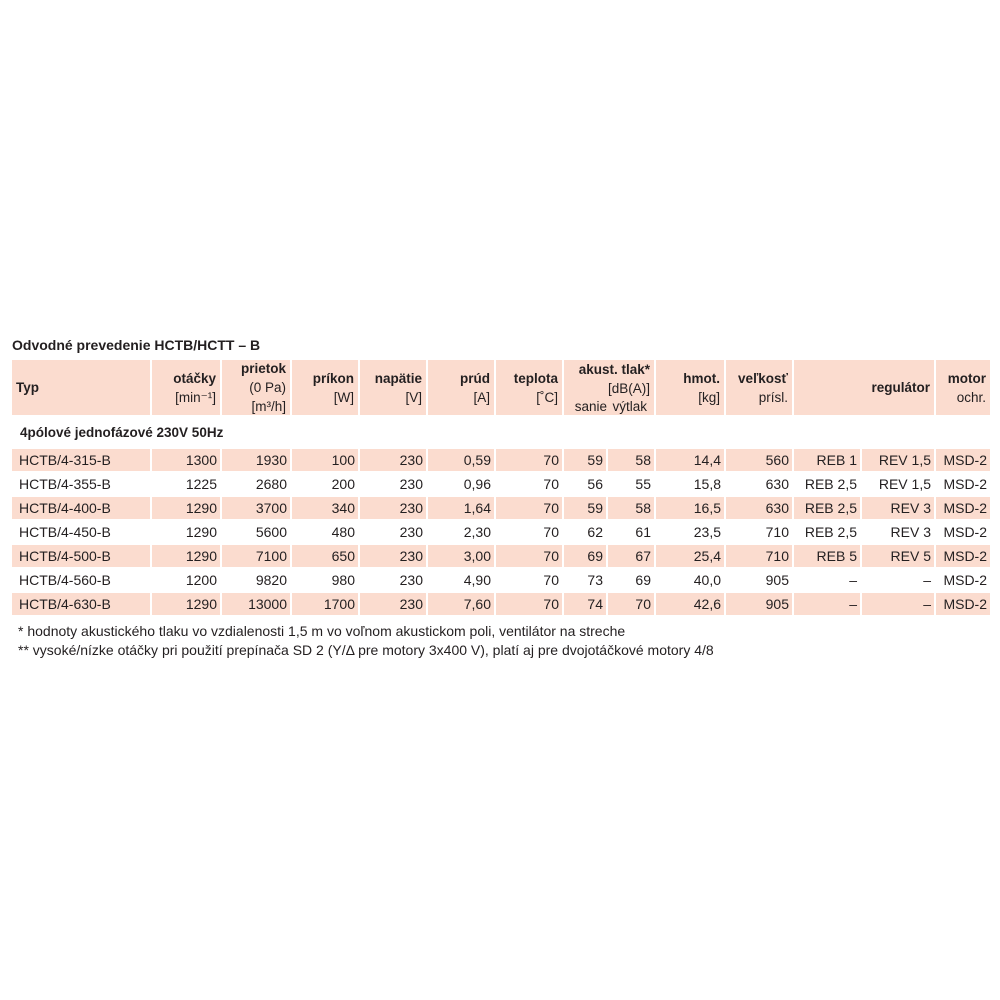 This screenshot has height=1000, width=1000. Describe the element at coordinates (595, 484) in the screenshot. I see `table-cell: 56` at that location.